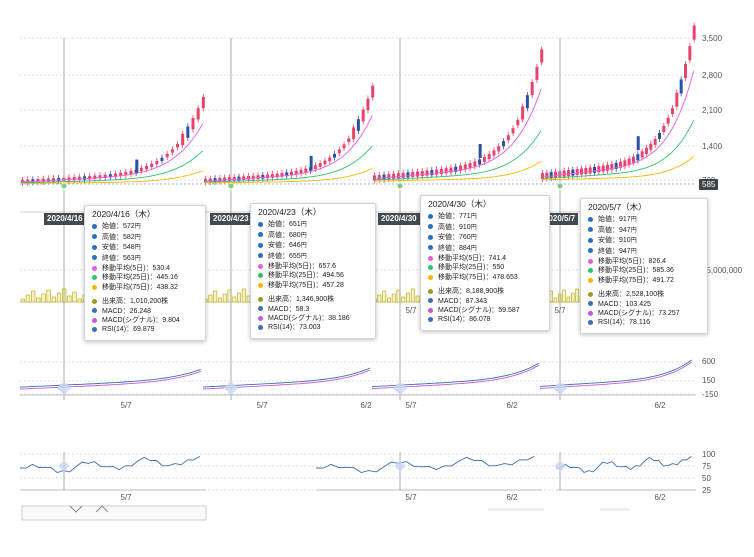 This screenshot has width=754, height=557. Describe the element at coordinates (706, 478) in the screenshot. I see `rsi-axis-tick: 50` at that location.